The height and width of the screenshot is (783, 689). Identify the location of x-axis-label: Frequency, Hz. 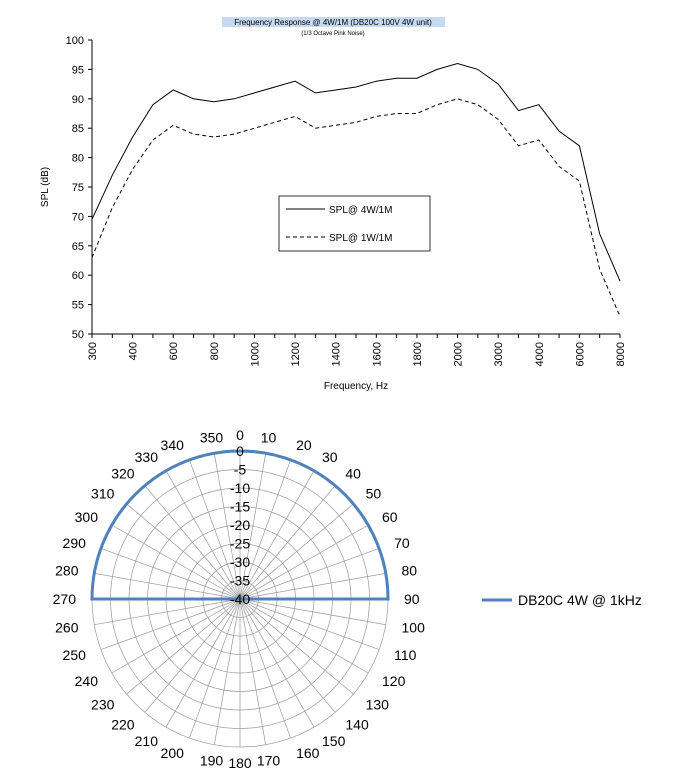
(356, 386).